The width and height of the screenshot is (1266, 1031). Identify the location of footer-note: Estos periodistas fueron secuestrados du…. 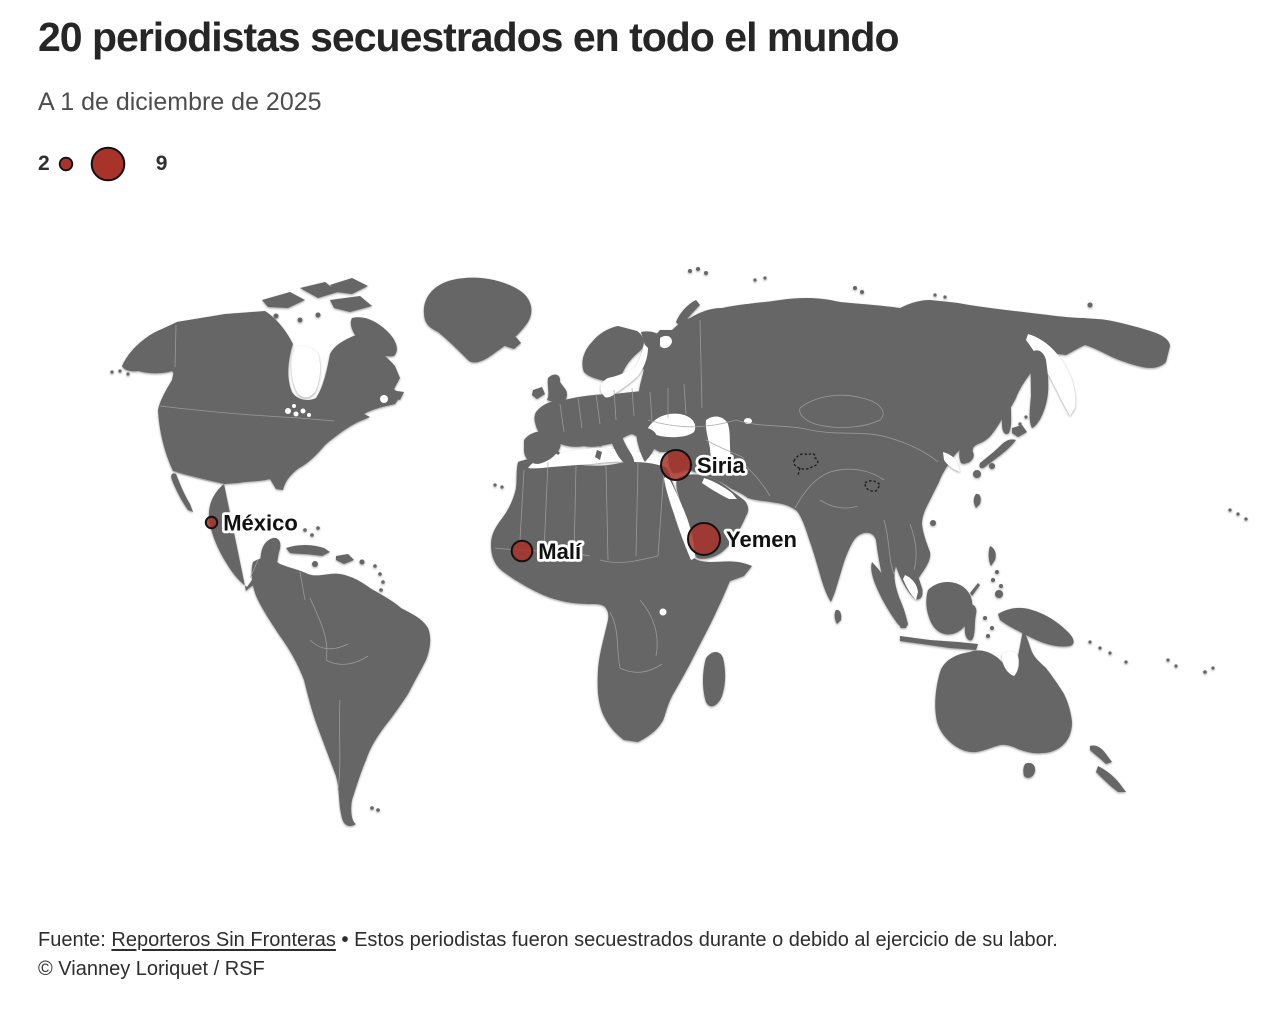
(706, 940).